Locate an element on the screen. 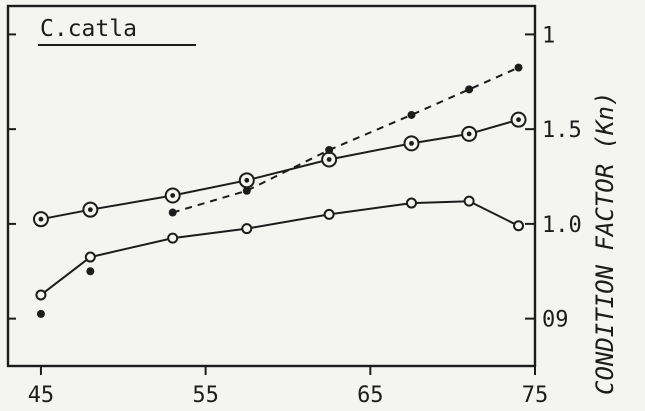 Image resolution: width=645 pixels, height=411 pixels. x-tick-label: 45 is located at coordinates (41, 394).